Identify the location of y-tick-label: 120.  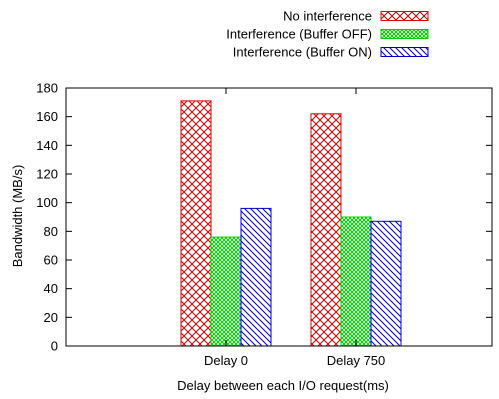
(47, 174).